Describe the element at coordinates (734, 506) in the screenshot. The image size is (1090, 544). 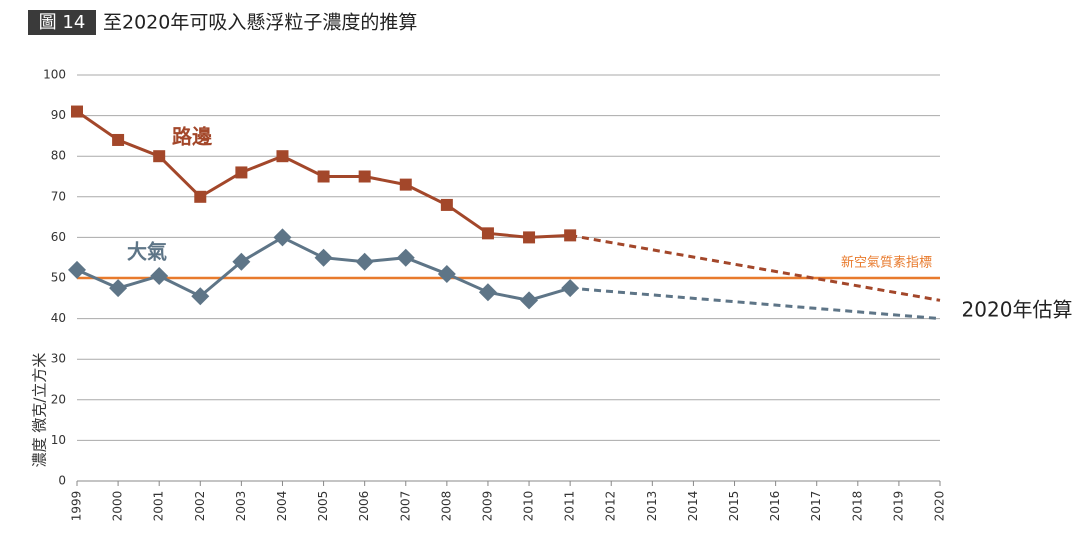
I see `x-tick-label: 2015` at that location.